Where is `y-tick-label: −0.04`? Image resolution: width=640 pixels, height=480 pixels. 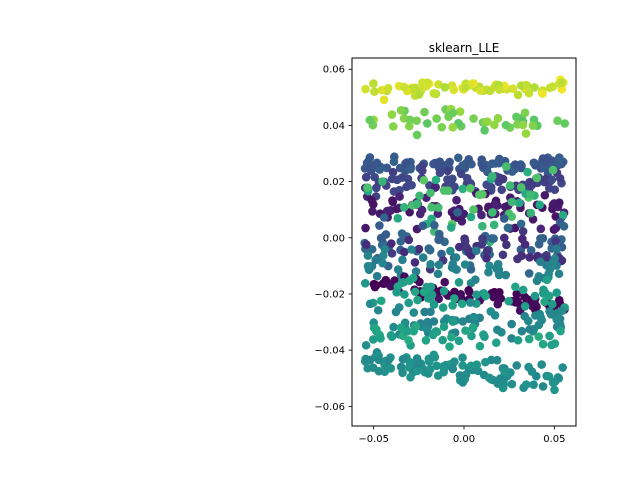 y-tick-label: −0.04 is located at coordinates (329, 351).